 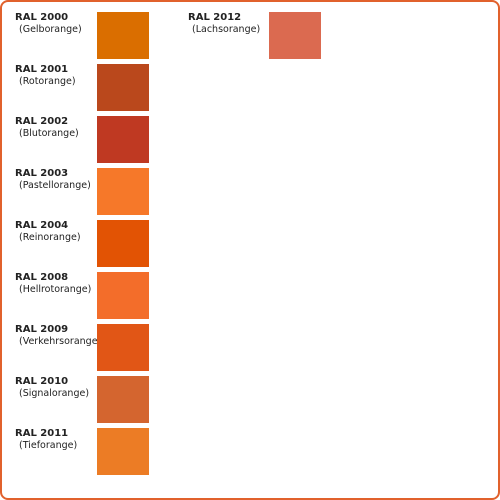 I want to click on color-name: (Pastellorange), so click(x=55, y=185).